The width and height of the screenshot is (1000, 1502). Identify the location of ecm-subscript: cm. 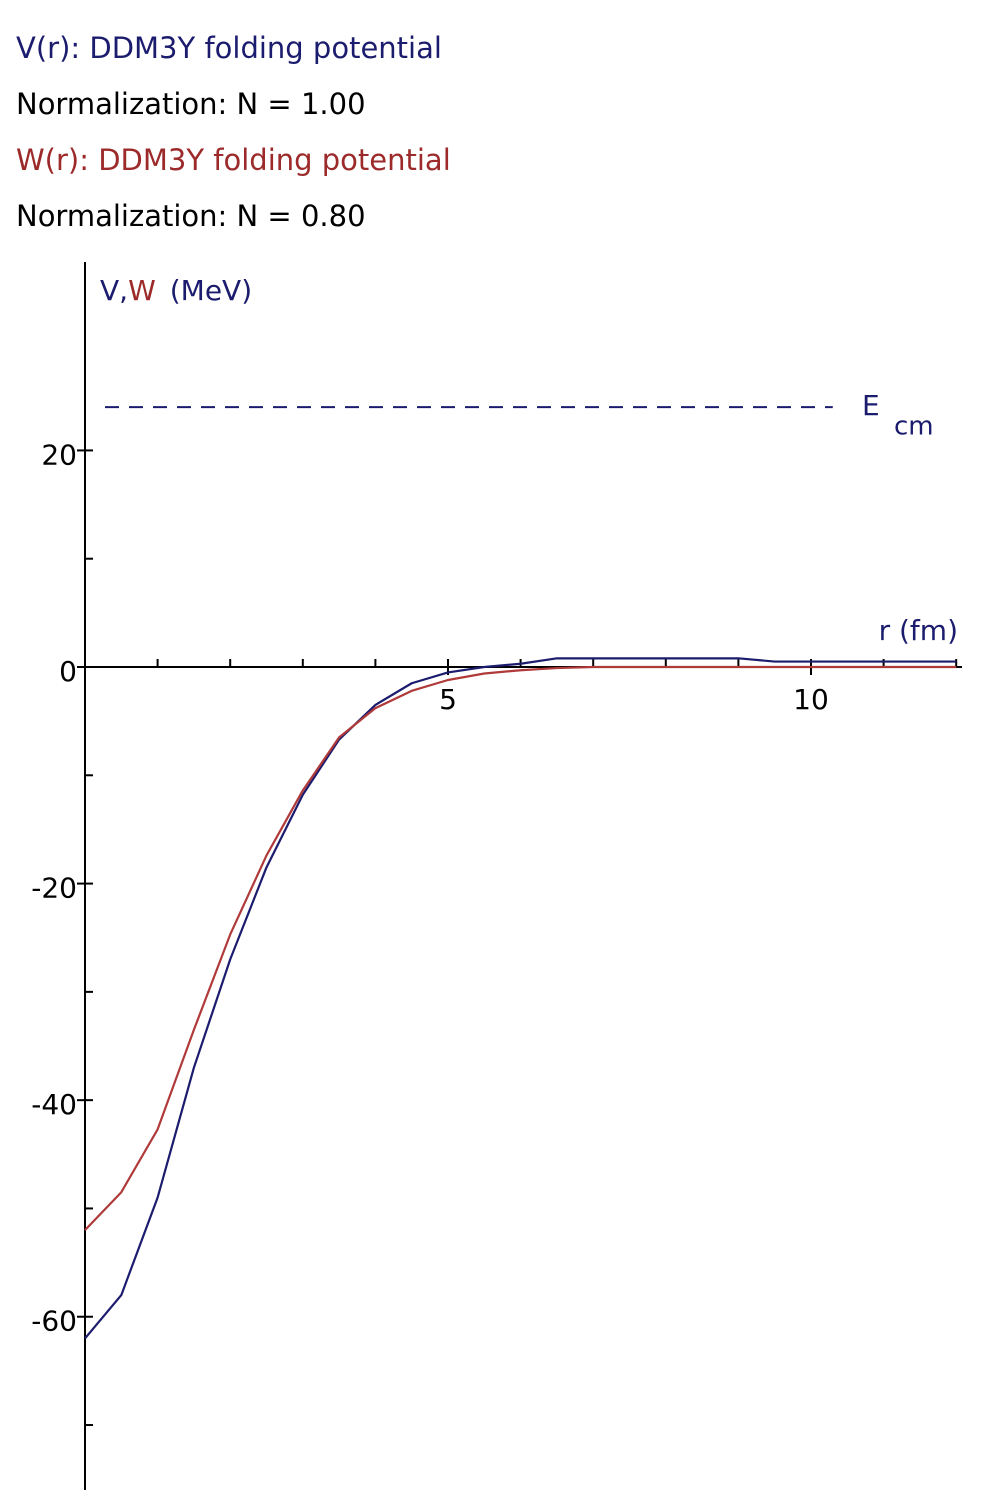
(914, 427).